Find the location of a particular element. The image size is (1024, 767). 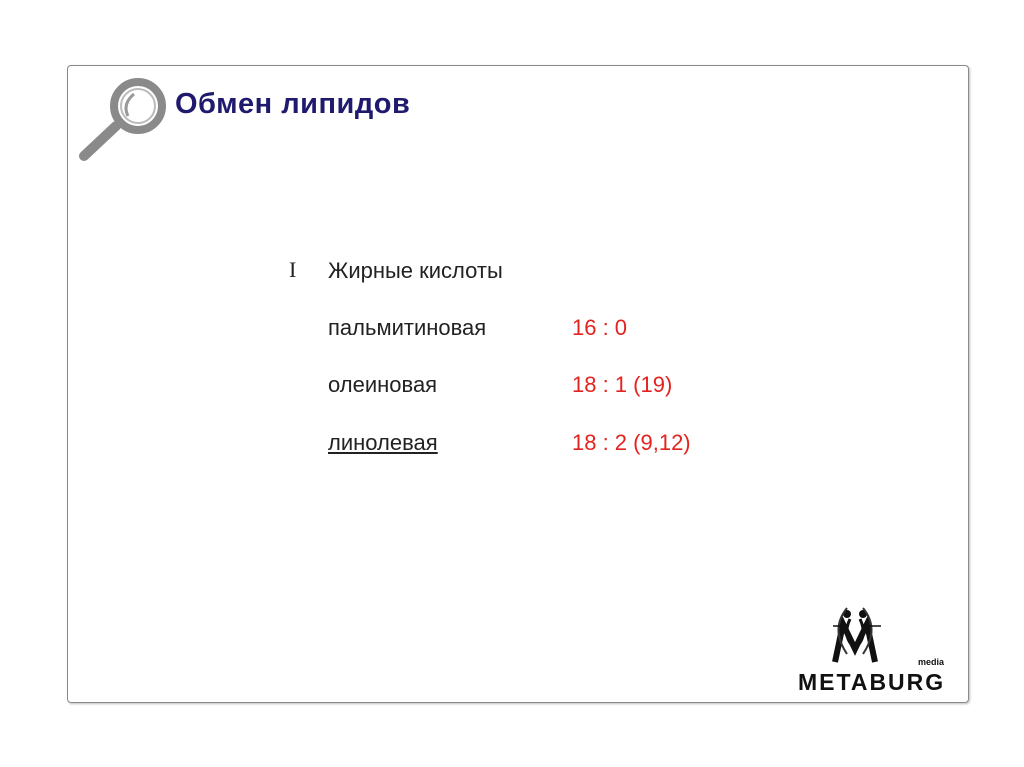

page-title: Обмен липидов is located at coordinates (293, 104).